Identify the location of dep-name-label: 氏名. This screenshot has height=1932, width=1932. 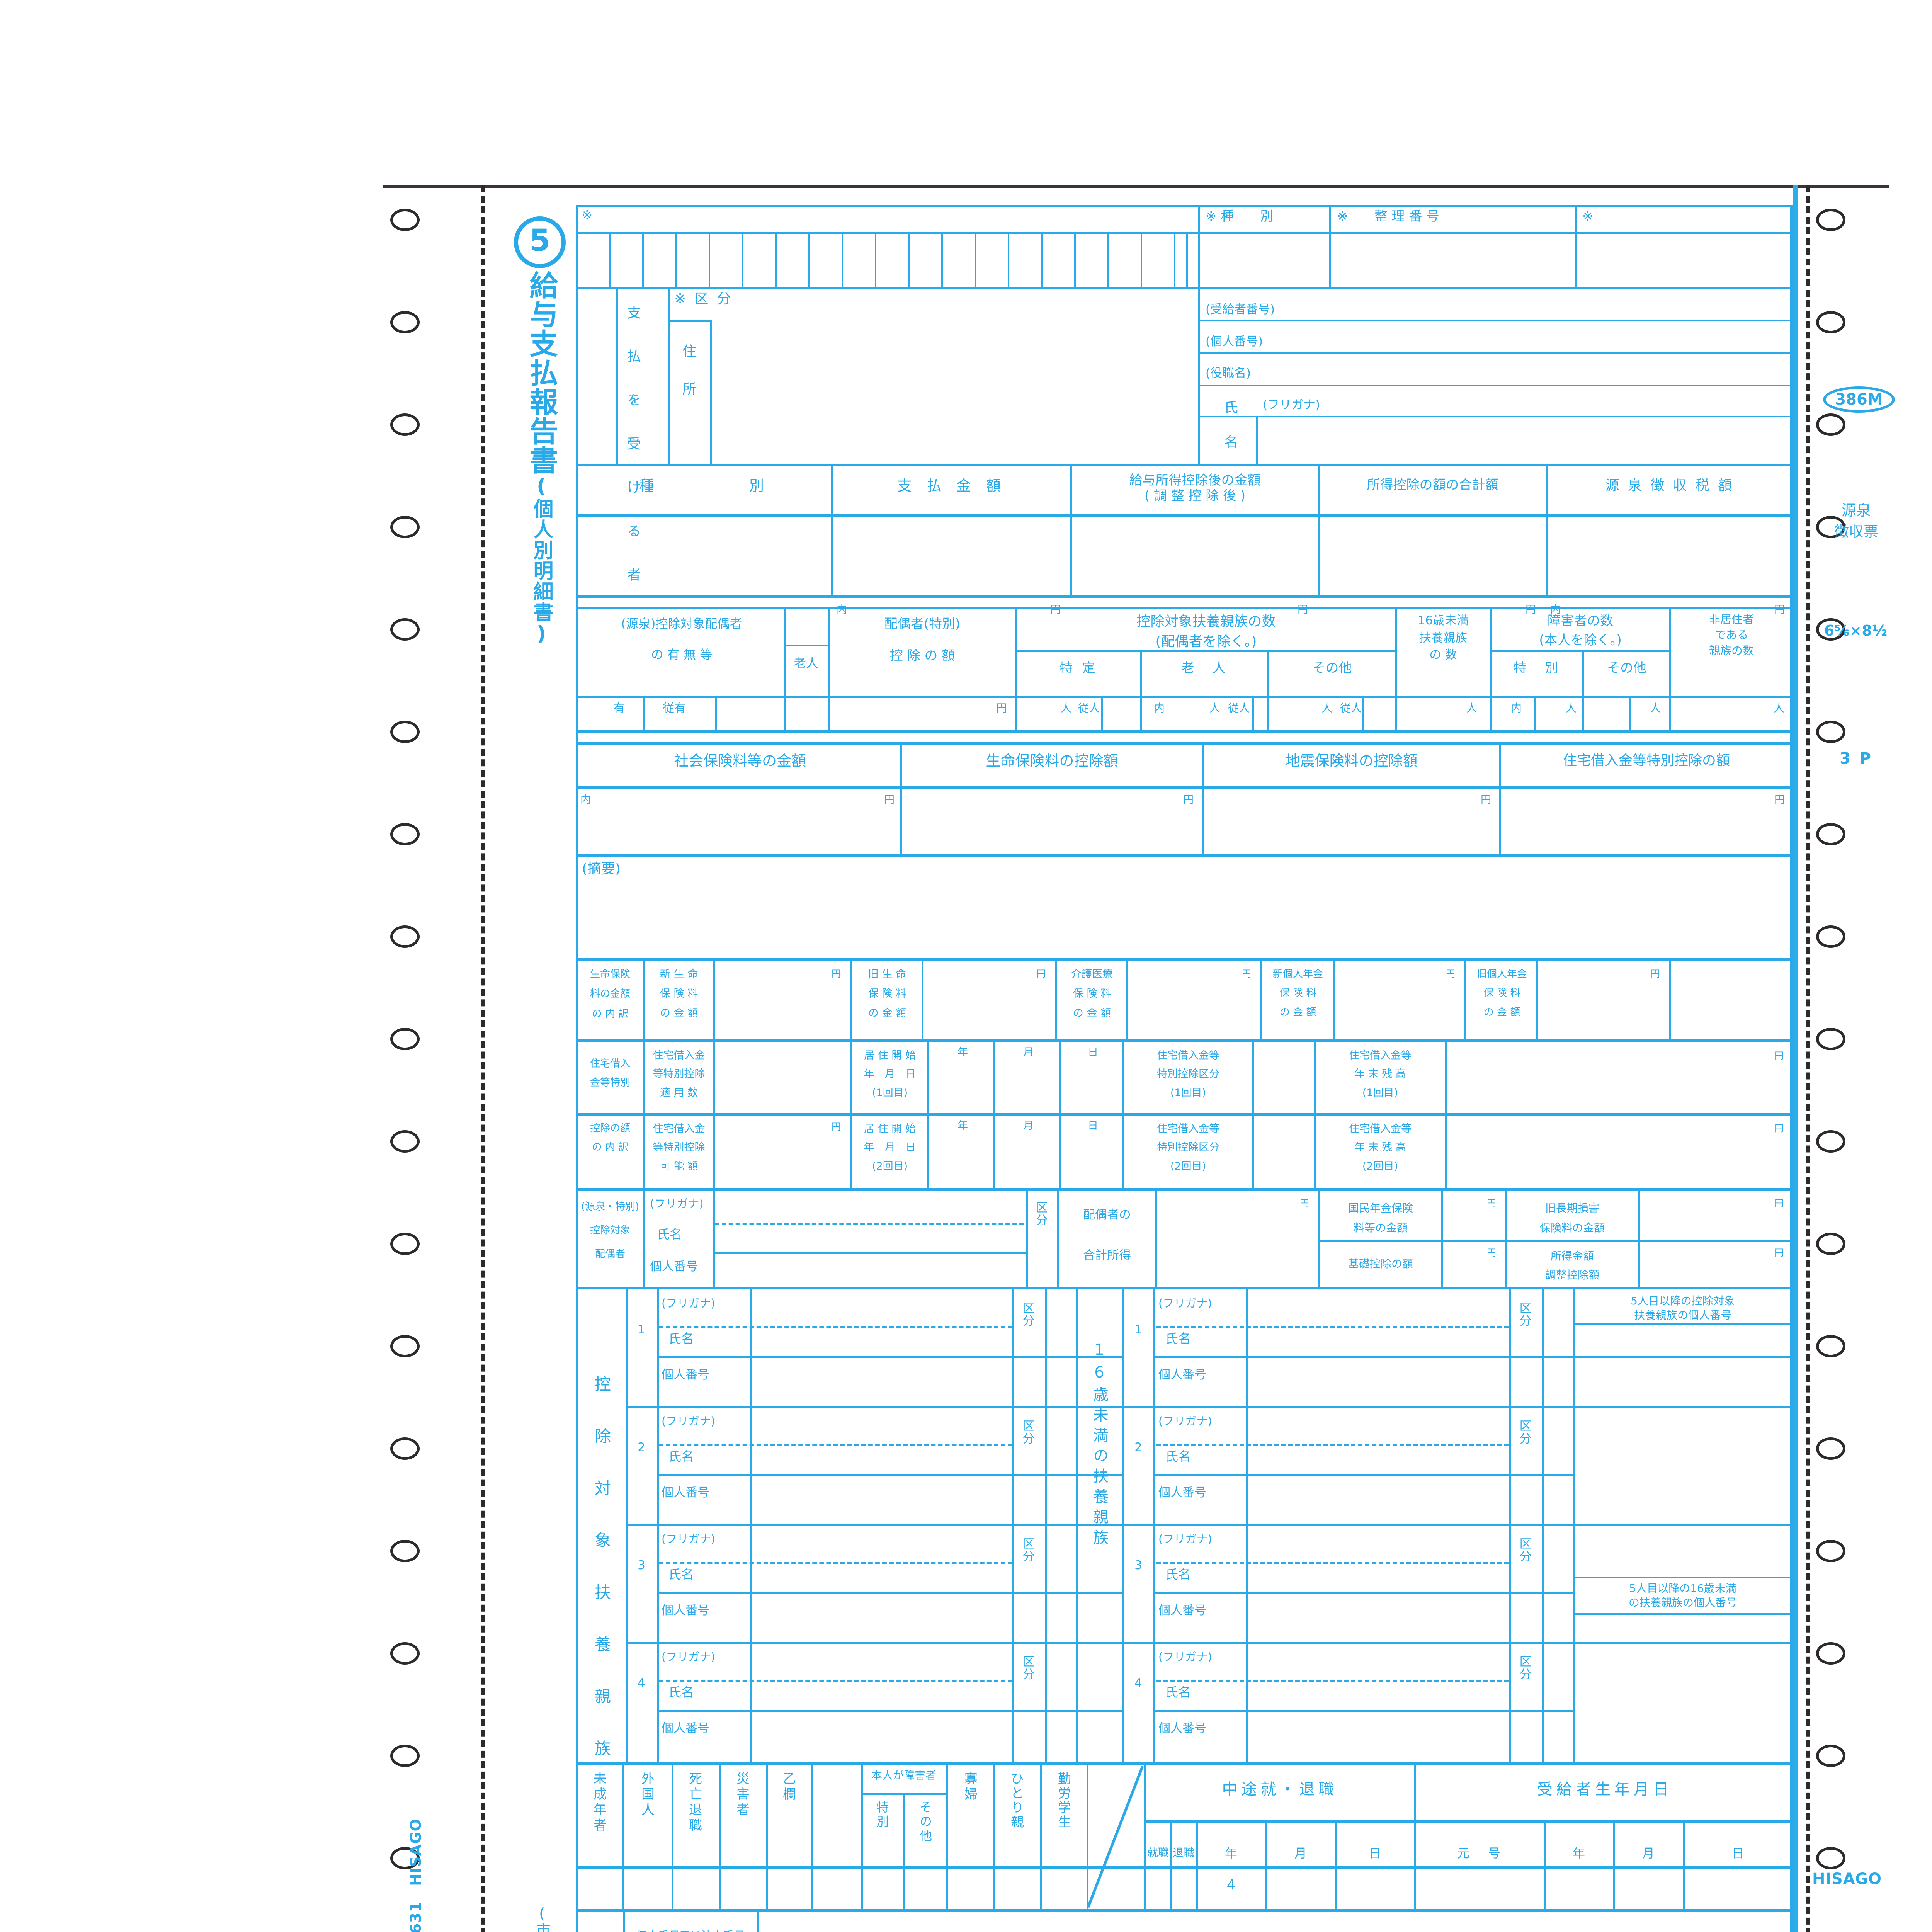
(681, 1575).